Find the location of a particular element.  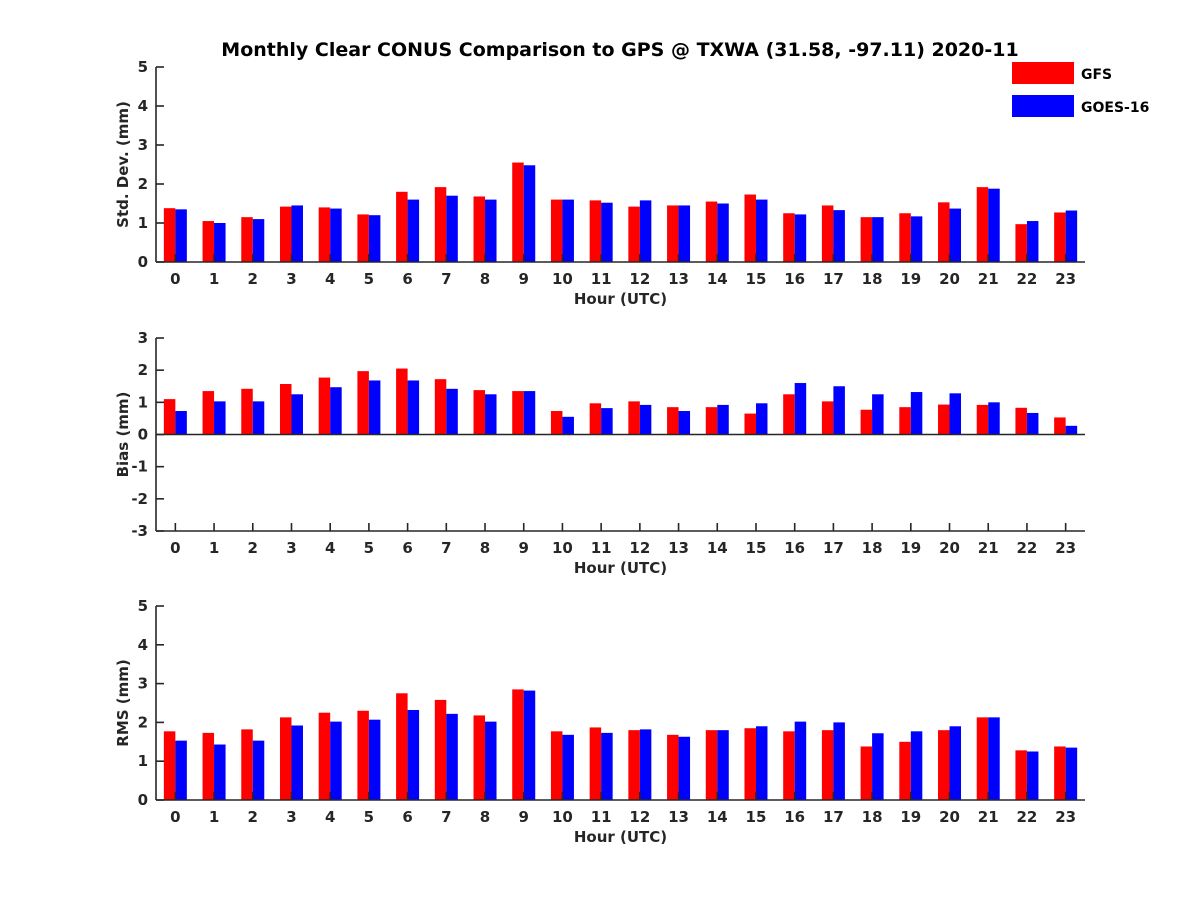

x-tick-label: 2 is located at coordinates (253, 548).